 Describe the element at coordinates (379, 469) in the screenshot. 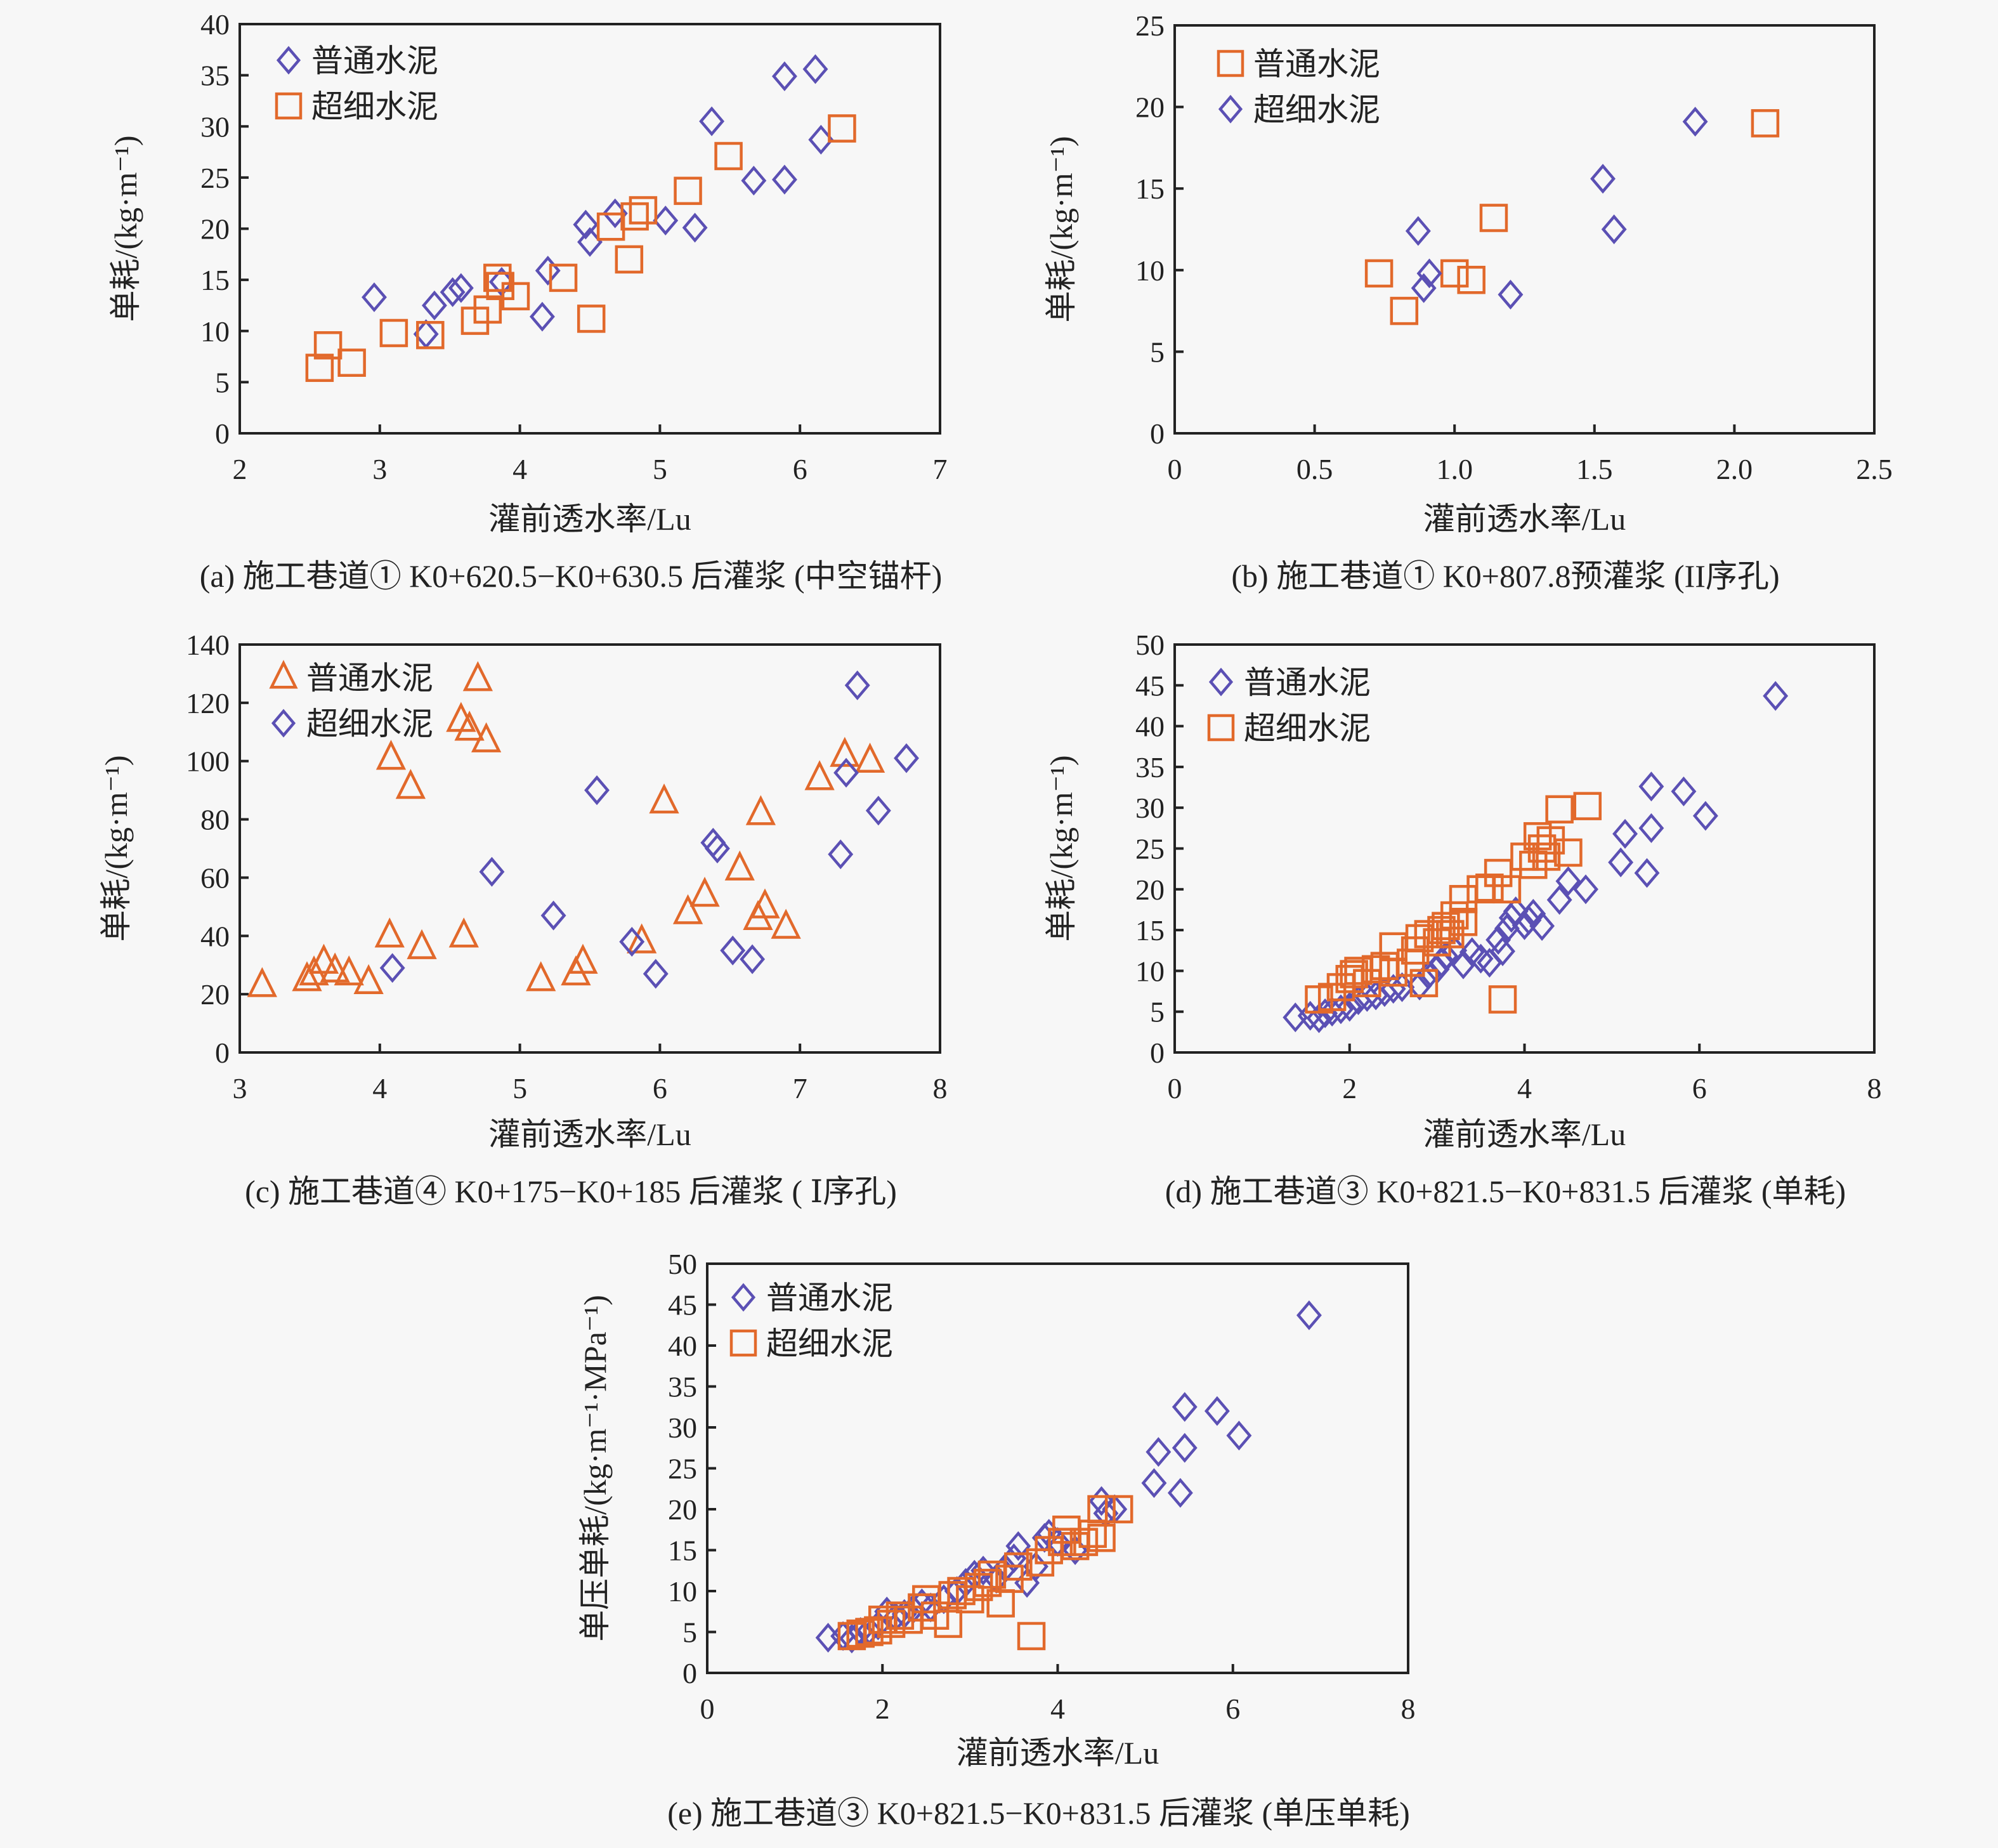

I see `x-tick-label: 3` at that location.